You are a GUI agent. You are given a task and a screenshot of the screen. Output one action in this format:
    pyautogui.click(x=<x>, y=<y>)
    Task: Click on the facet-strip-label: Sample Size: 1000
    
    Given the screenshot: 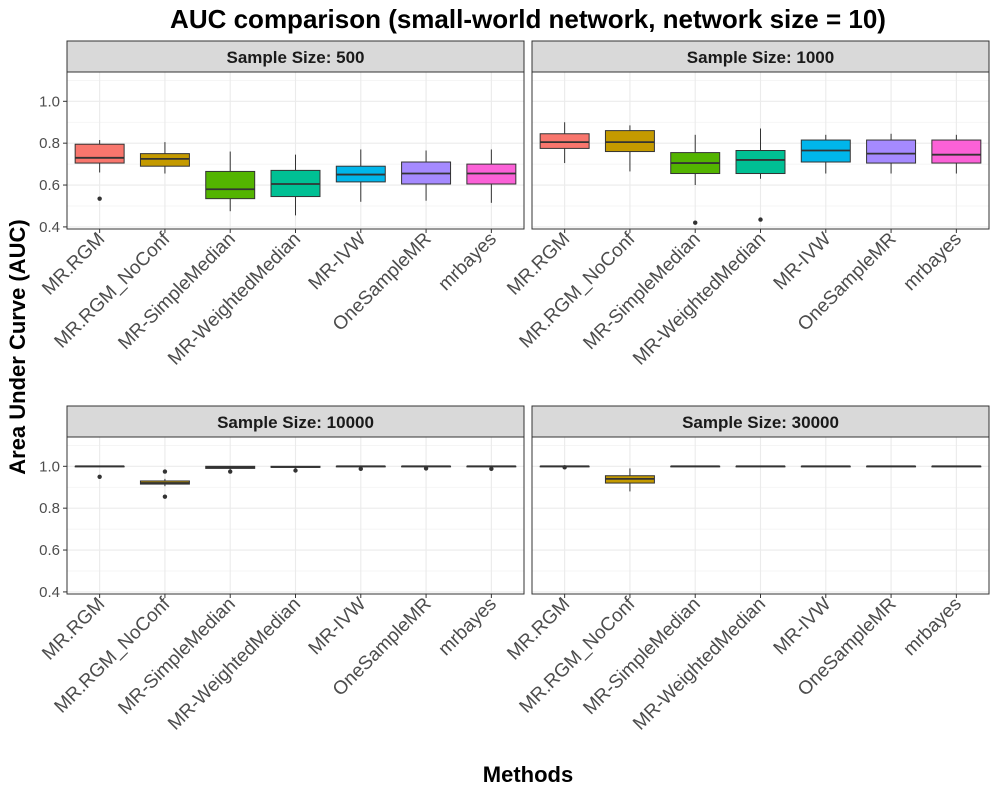 What is the action you would take?
    pyautogui.click(x=760, y=57)
    